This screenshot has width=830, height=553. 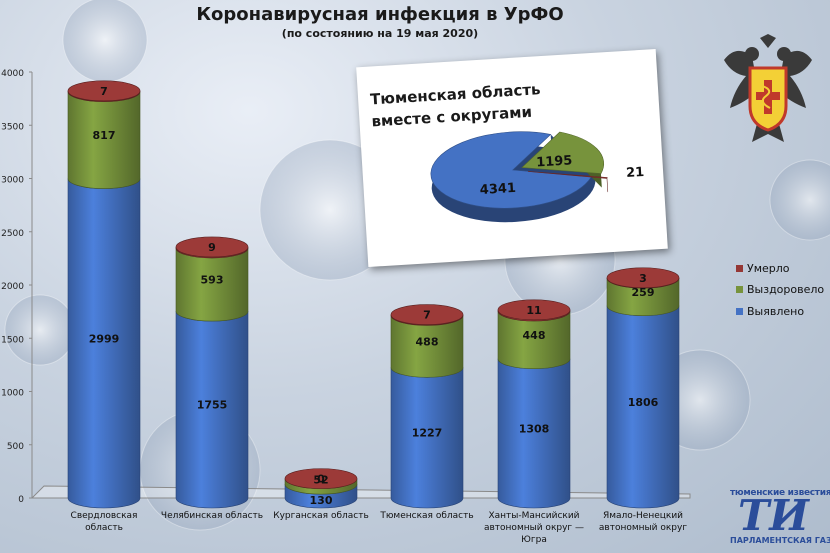 What do you see at coordinates (554, 161) in the screenshot?
I see `pie-data-label: 1195` at bounding box center [554, 161].